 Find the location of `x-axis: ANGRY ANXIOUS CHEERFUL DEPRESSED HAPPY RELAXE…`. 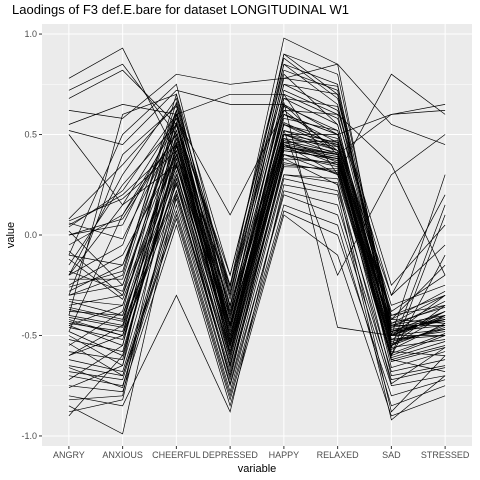

x-axis: ANGRY ANXIOUS CHEERFUL DEPRESSED HAPPY RELAXE… is located at coordinates (261, 453).